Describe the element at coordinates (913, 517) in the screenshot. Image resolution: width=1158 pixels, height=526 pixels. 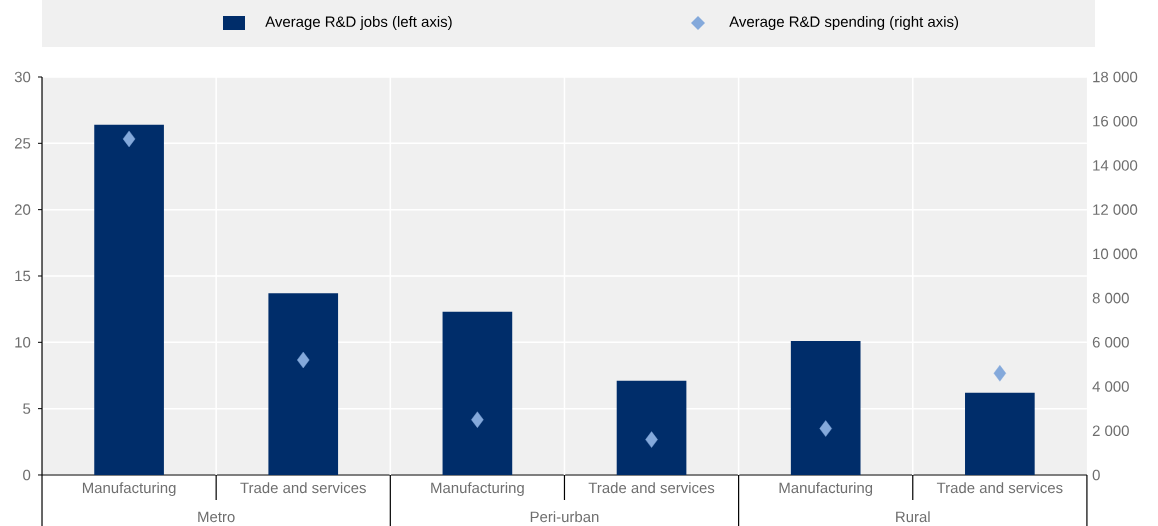
I see `text: Rural` at that location.